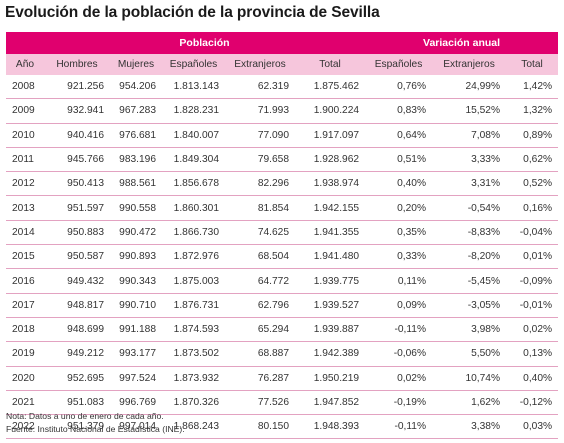 The width and height of the screenshot is (564, 443). I want to click on cell-espanoles: 1.868.243, so click(193, 427).